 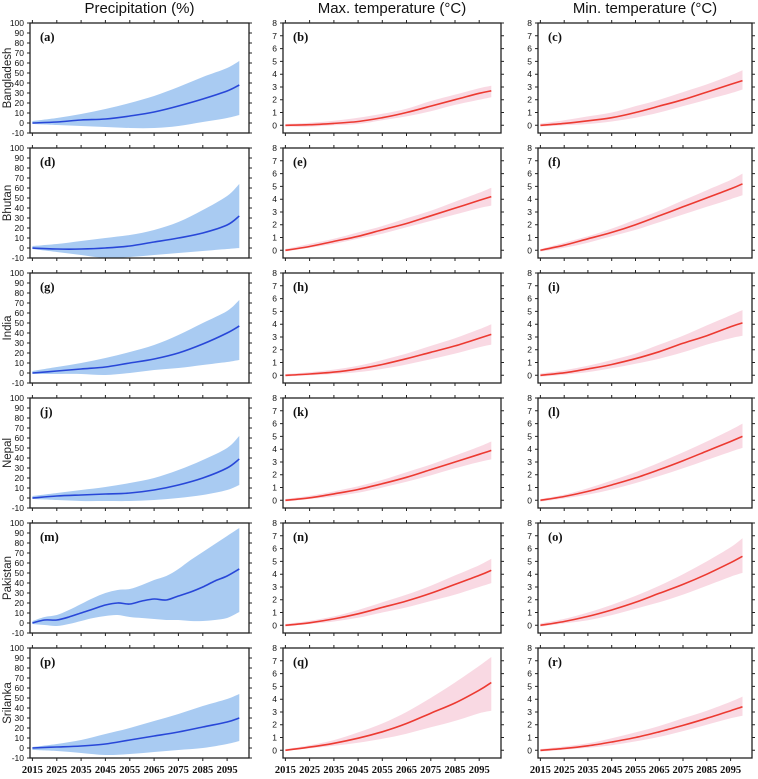 I want to click on x-tick-label: 2025, so click(x=56, y=770).